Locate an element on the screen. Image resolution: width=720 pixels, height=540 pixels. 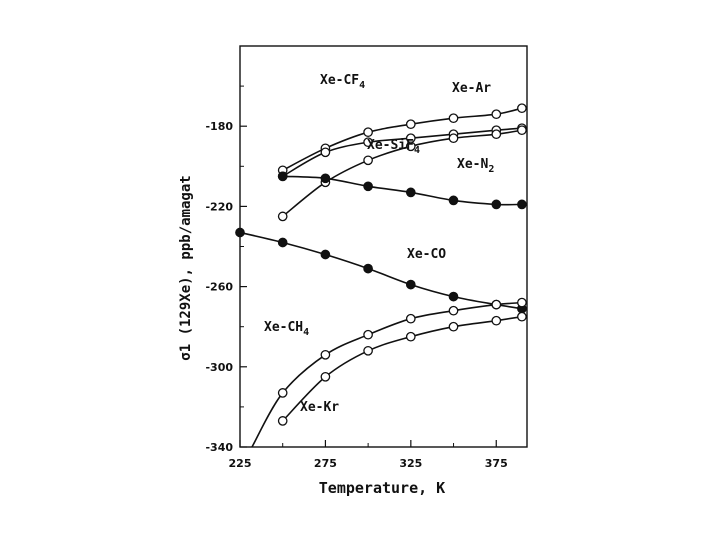
x-tick-label: 375 is located at coordinates (496, 463).